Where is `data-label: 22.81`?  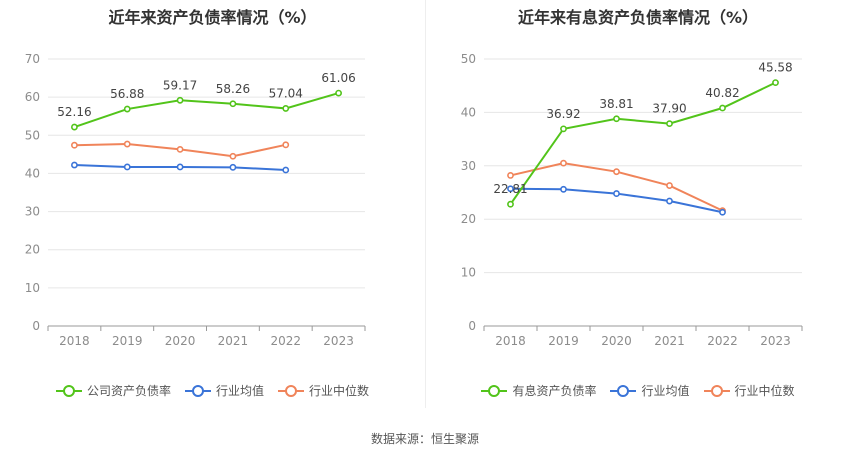 data-label: 22.81 is located at coordinates (510, 189).